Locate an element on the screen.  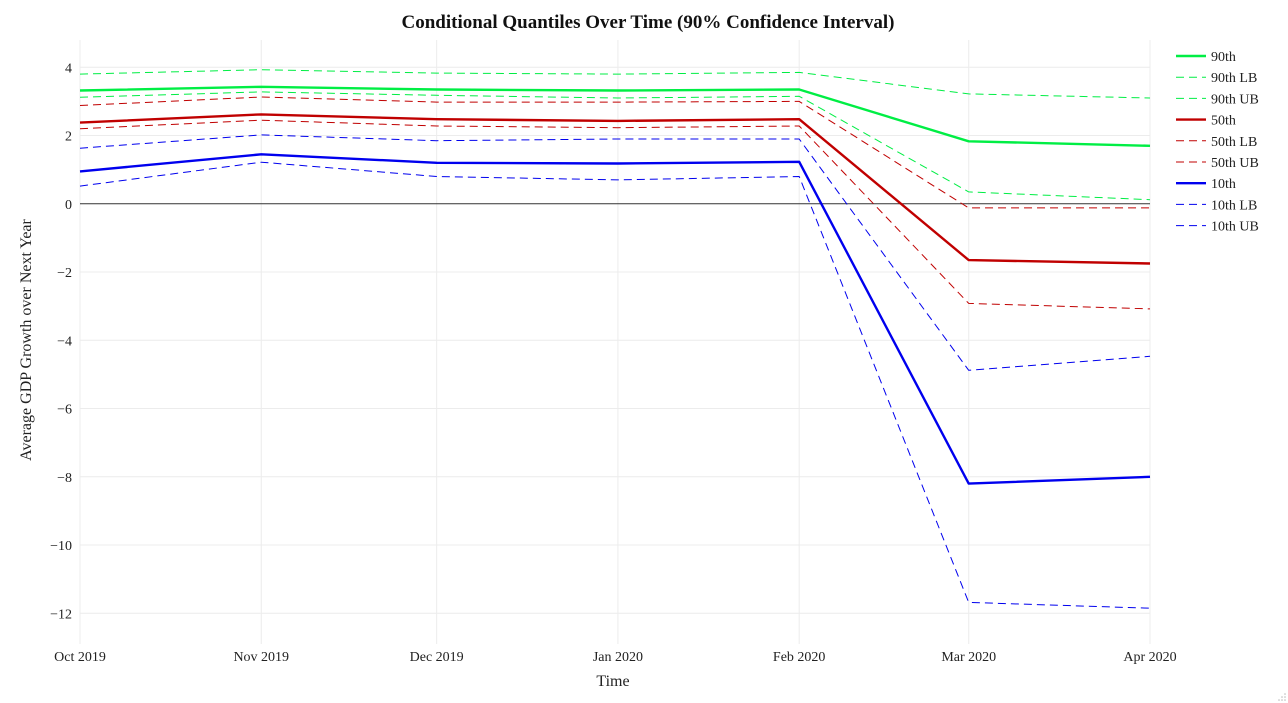
x-tick-label: Feb 2020 is located at coordinates (799, 657).